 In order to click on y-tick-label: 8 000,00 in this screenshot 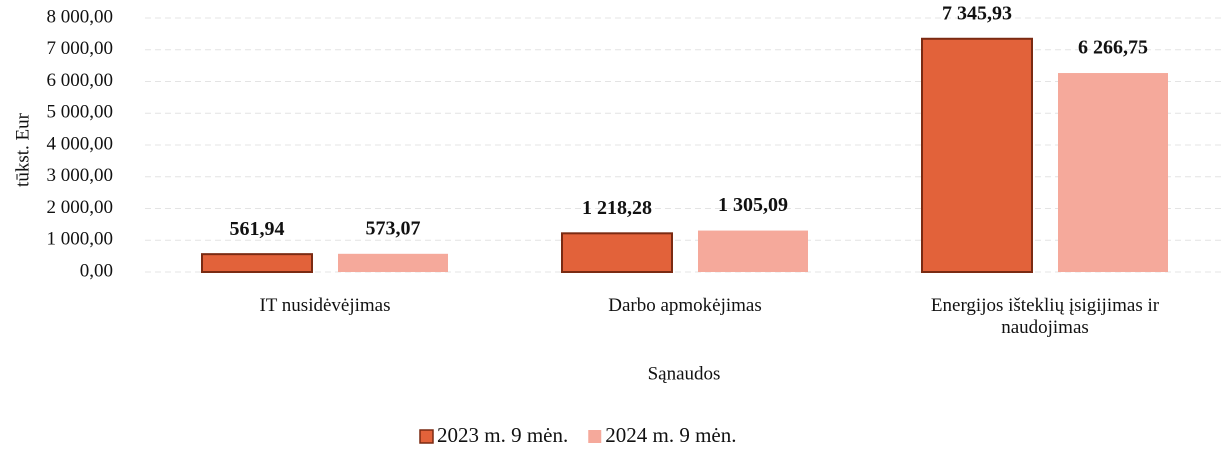, I will do `click(80, 16)`.